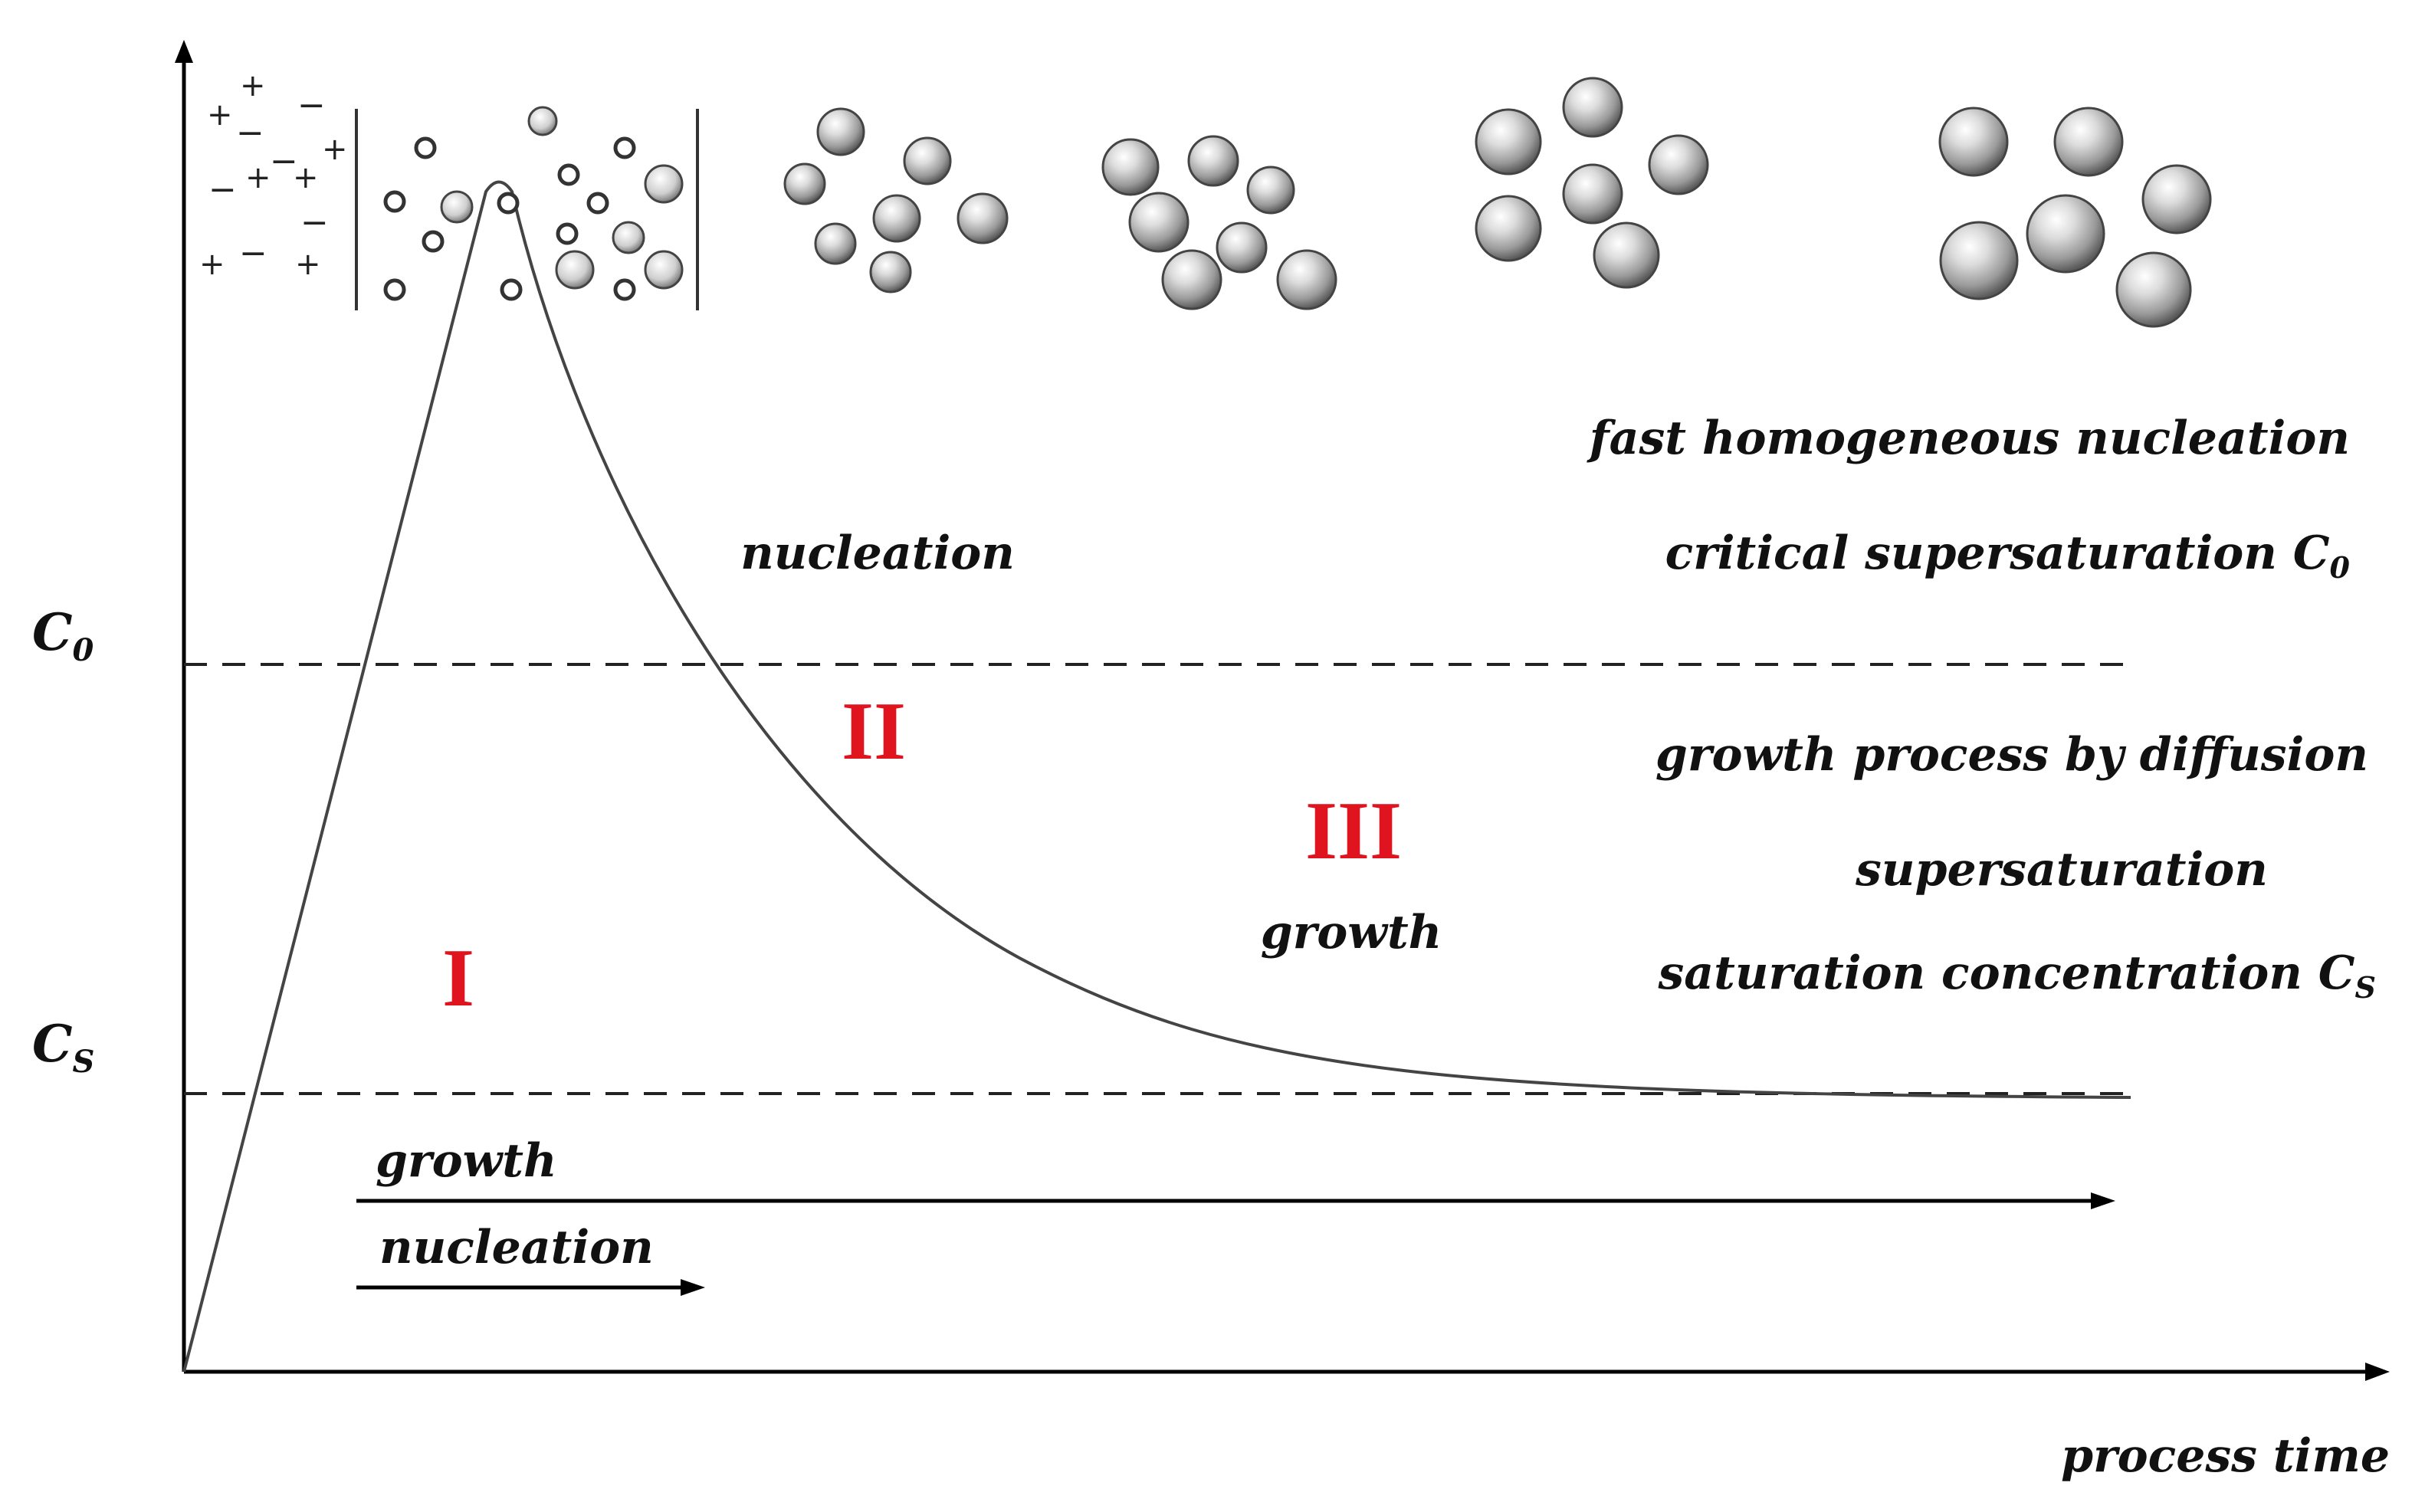 The width and height of the screenshot is (2425, 1512). What do you see at coordinates (2008, 555) in the screenshot?
I see `critical-supersaturation-label: critical supersaturation C0` at bounding box center [2008, 555].